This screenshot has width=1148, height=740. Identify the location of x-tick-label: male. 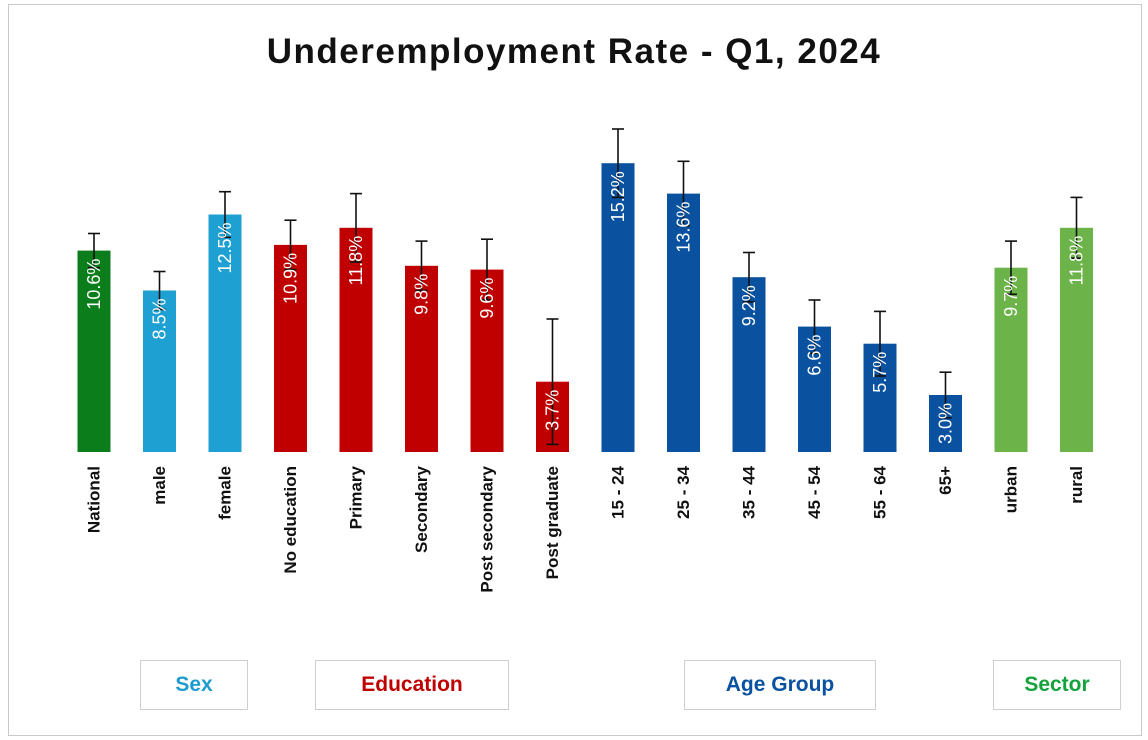
(159, 485).